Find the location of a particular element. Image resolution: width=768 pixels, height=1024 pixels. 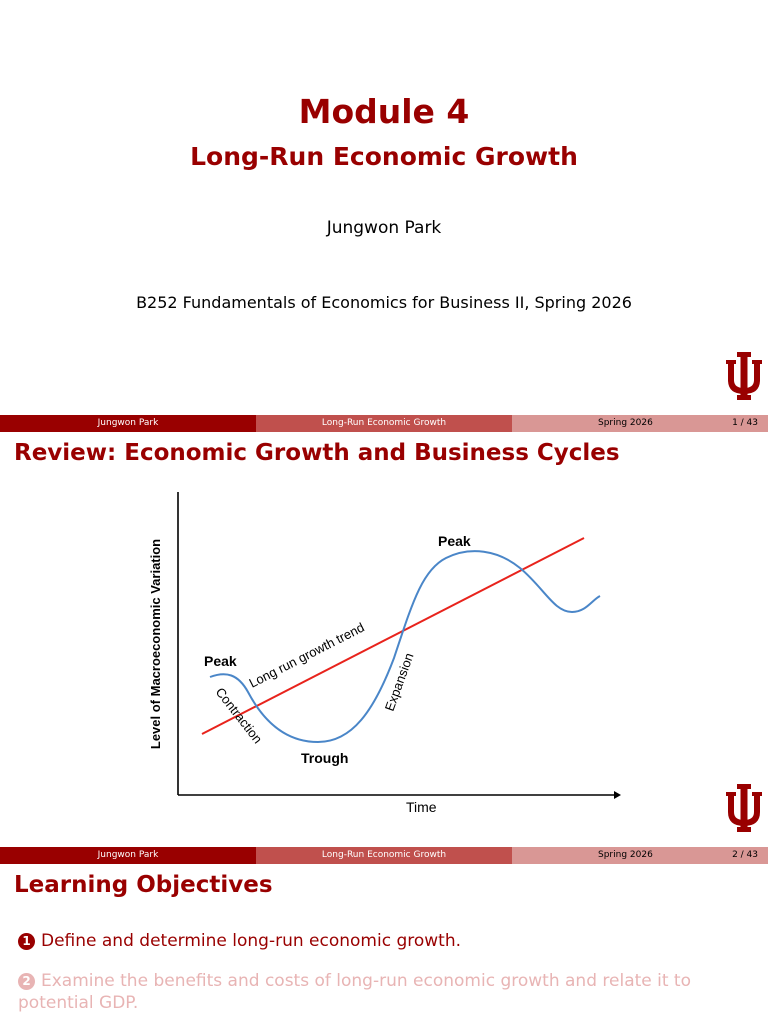

slide-title: Module 4 is located at coordinates (384, 111).